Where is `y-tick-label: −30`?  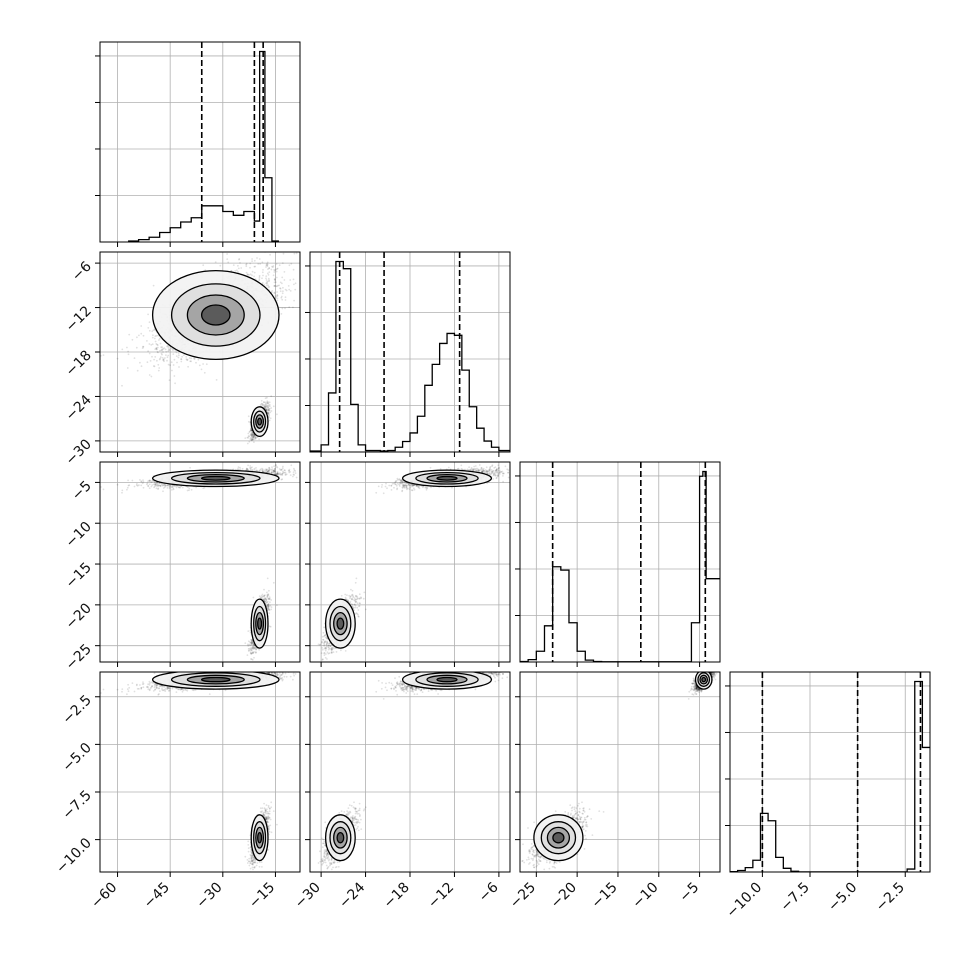
y-tick-label: −30 is located at coordinates (79, 452).